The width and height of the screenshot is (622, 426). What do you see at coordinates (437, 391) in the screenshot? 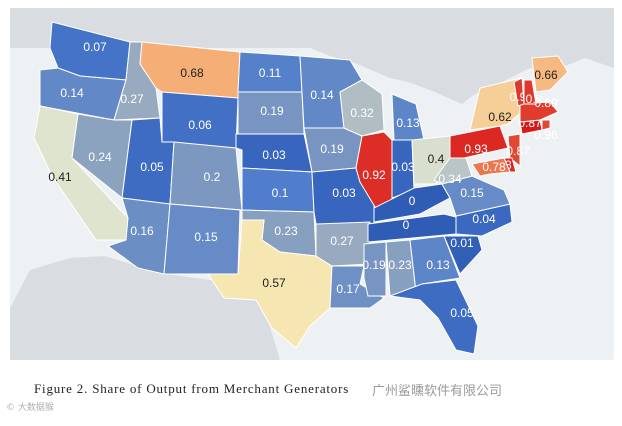
I see `watermark-text-company: 广州鲨曛软件有限公司` at bounding box center [437, 391].